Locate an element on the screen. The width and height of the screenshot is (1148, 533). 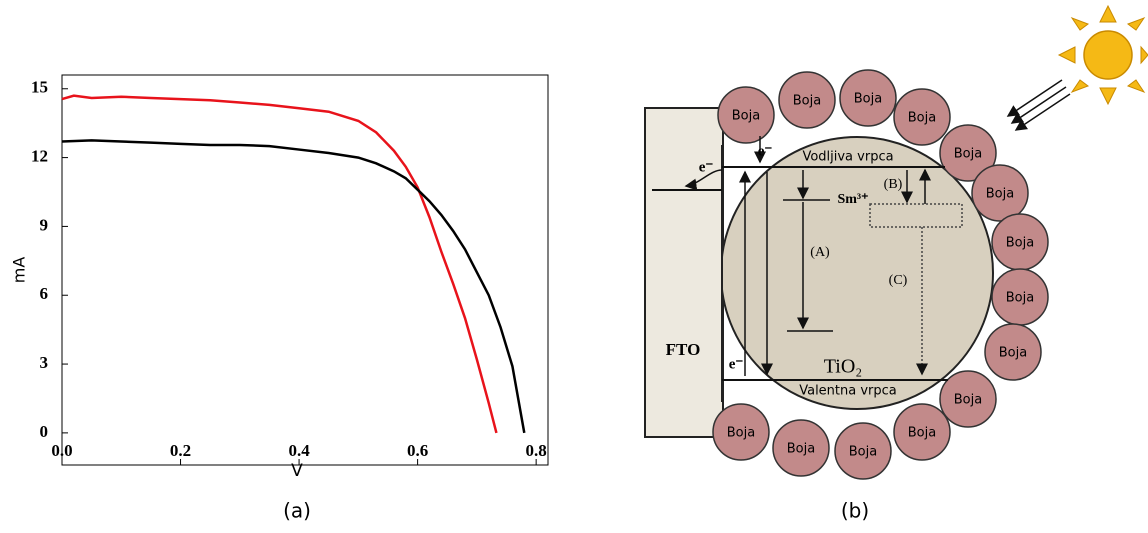
sun-rays is located at coordinates (1102, 55).